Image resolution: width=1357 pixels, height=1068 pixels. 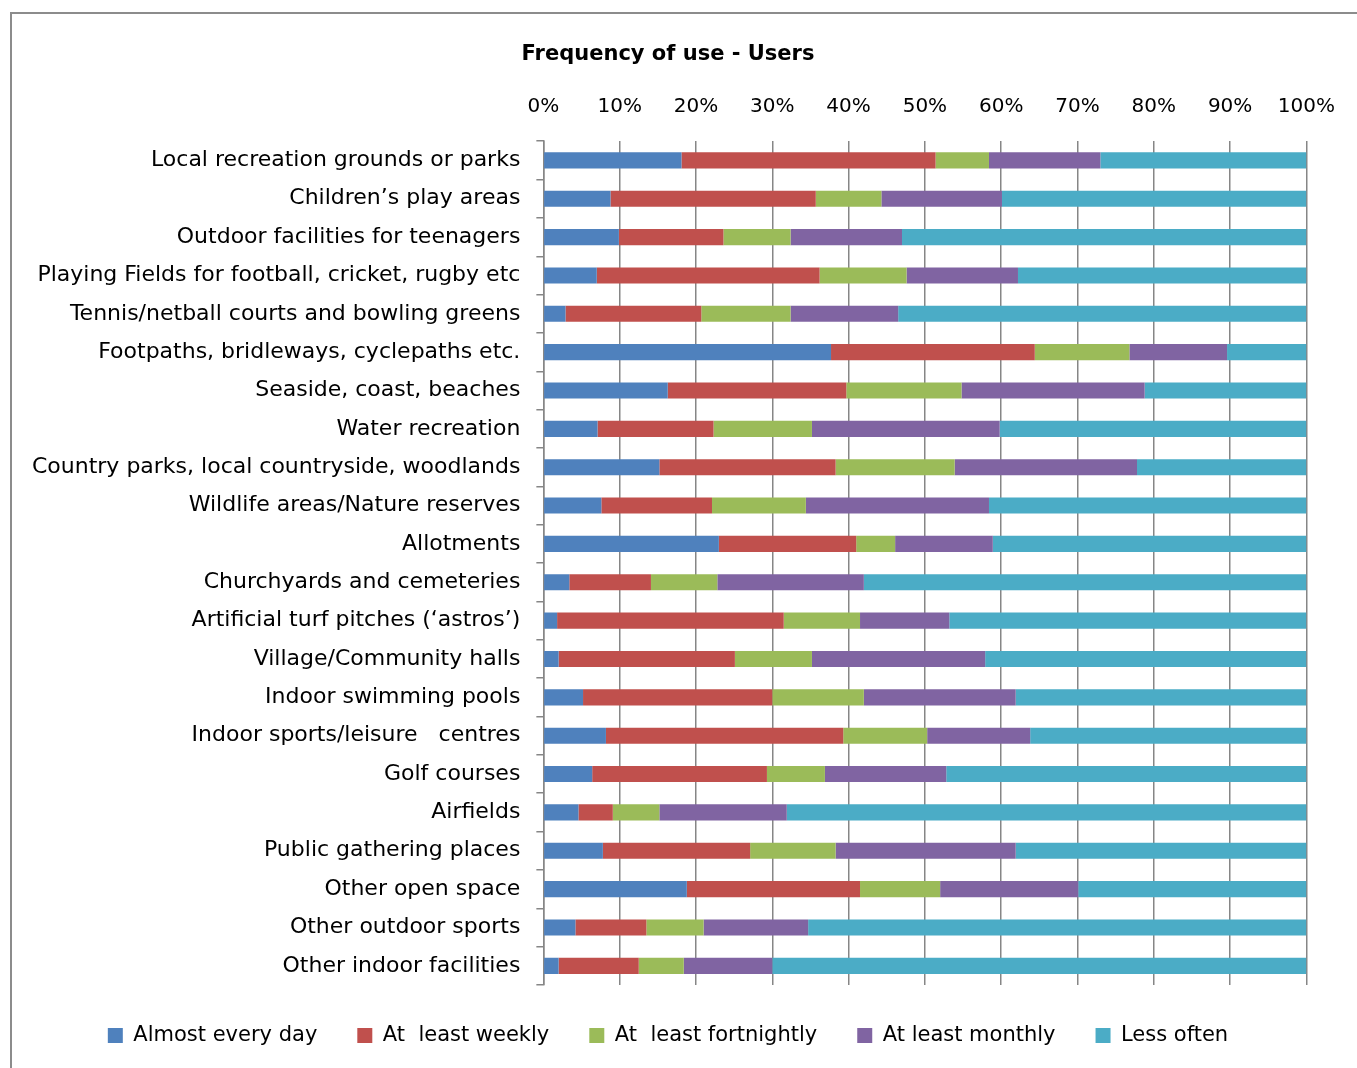 What do you see at coordinates (1230, 105) in the screenshot?
I see `x-tick-label: 90%` at bounding box center [1230, 105].